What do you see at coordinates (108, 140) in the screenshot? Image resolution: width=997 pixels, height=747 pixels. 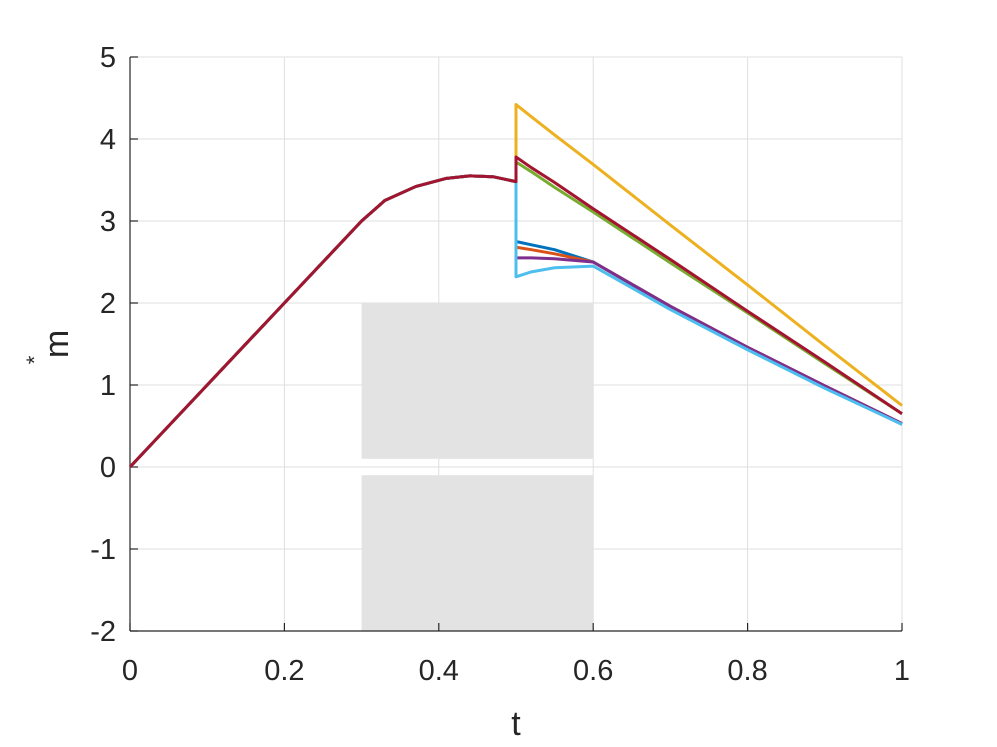 I see `y-tick-label: 4` at bounding box center [108, 140].